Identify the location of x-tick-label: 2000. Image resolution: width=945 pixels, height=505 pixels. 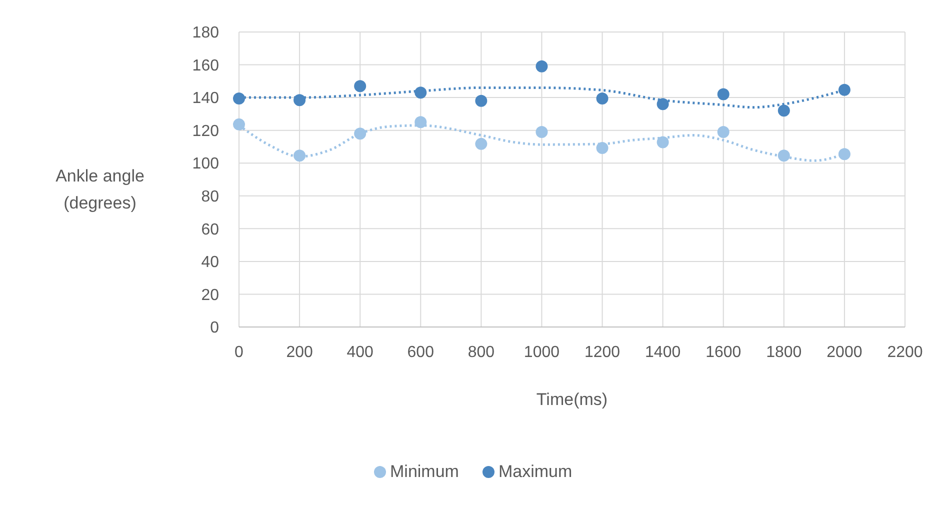
(844, 352).